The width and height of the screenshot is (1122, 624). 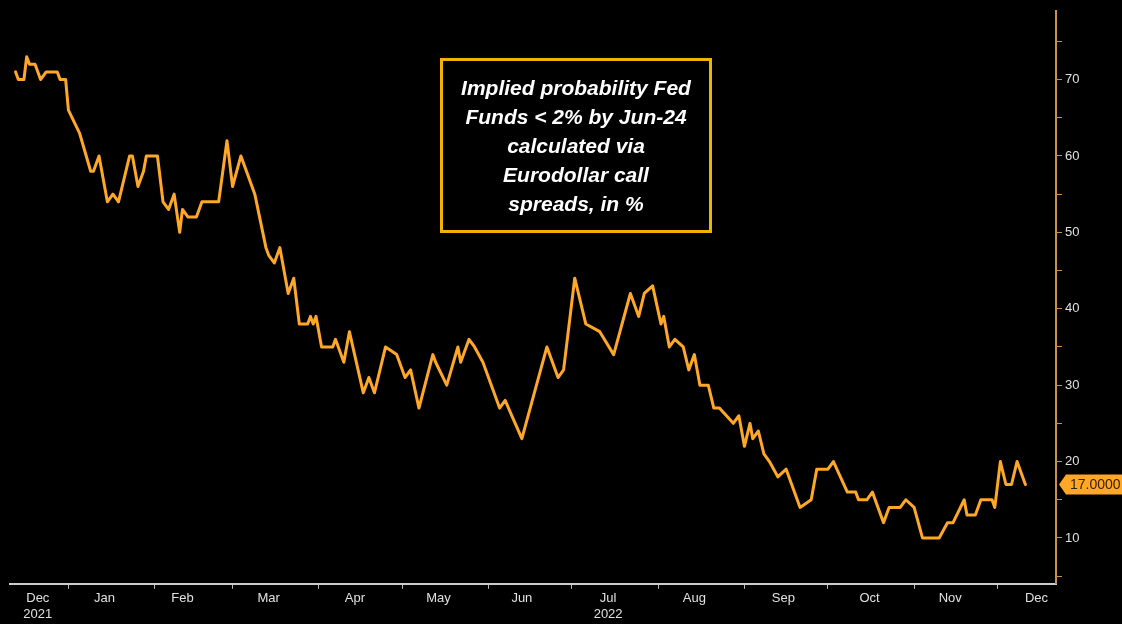 What do you see at coordinates (1072, 461) in the screenshot?
I see `y-tick-label: 20` at bounding box center [1072, 461].